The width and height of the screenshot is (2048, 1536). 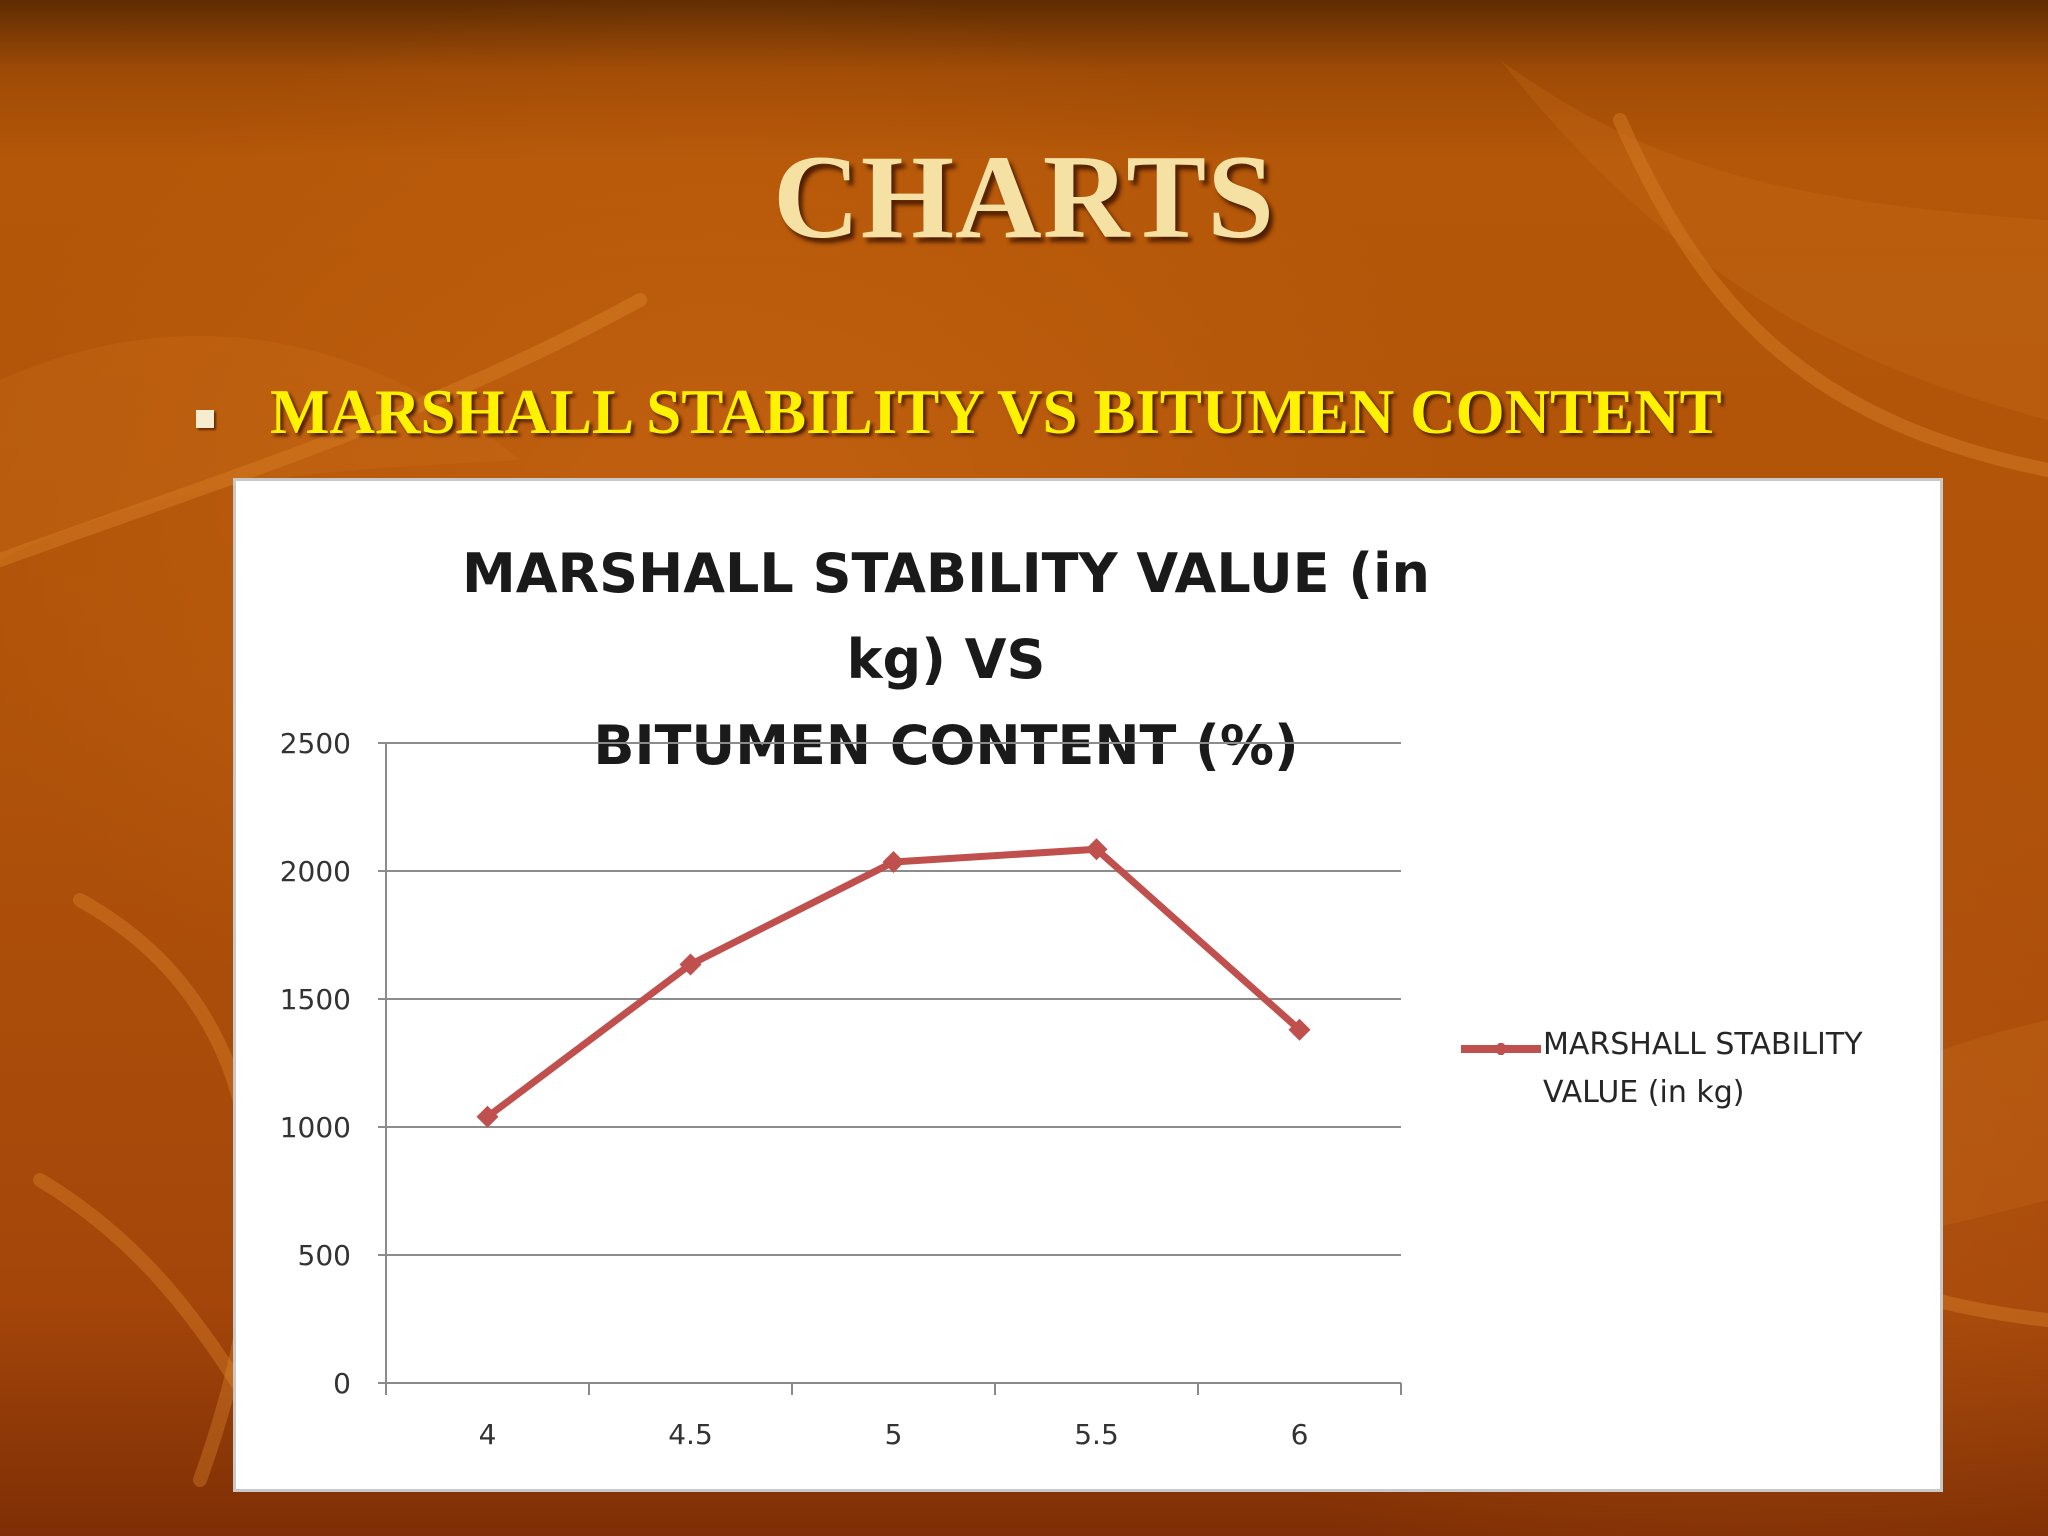 What do you see at coordinates (315, 999) in the screenshot?
I see `y-tick-label: 1500` at bounding box center [315, 999].